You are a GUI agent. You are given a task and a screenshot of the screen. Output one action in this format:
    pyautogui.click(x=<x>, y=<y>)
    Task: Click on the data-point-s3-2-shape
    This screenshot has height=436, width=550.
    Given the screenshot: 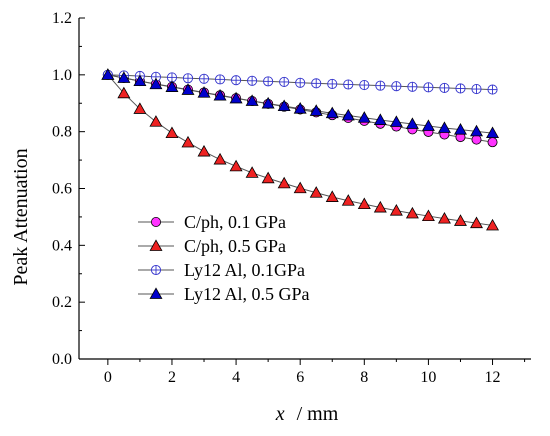 What is the action you would take?
    pyautogui.click(x=140, y=80)
    